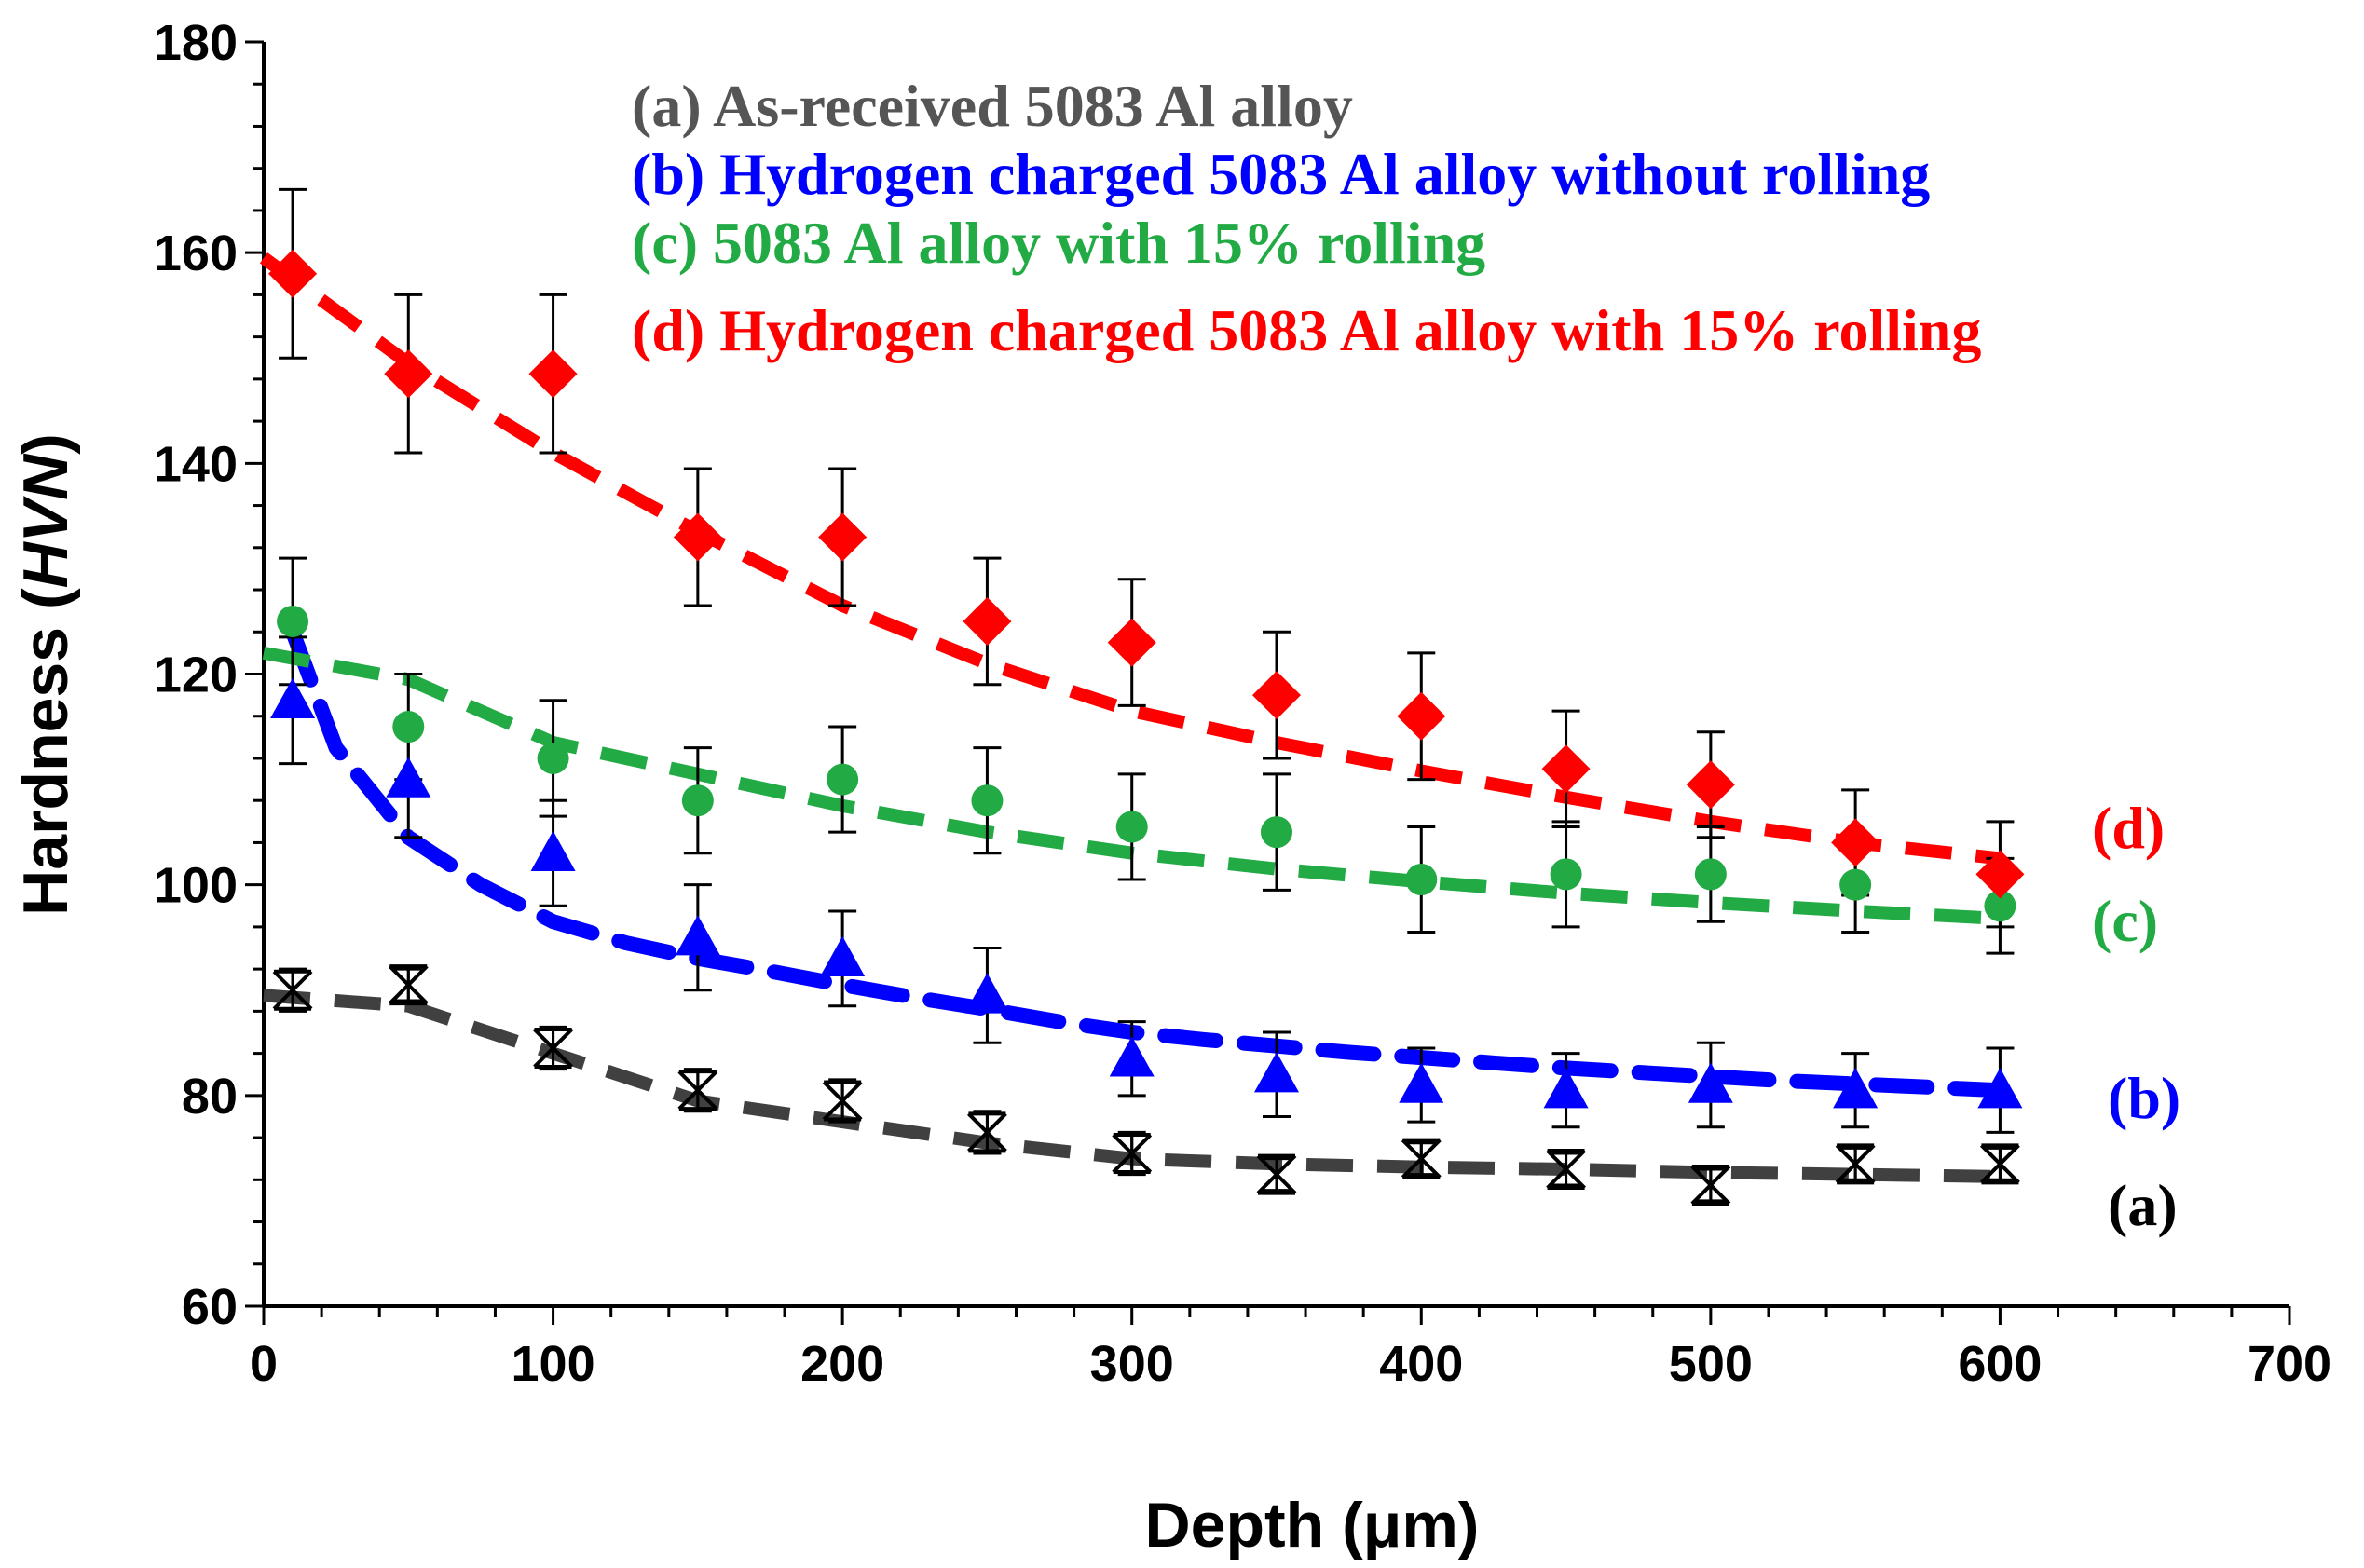  I want to click on x-tick-label: 100, so click(553, 1364).